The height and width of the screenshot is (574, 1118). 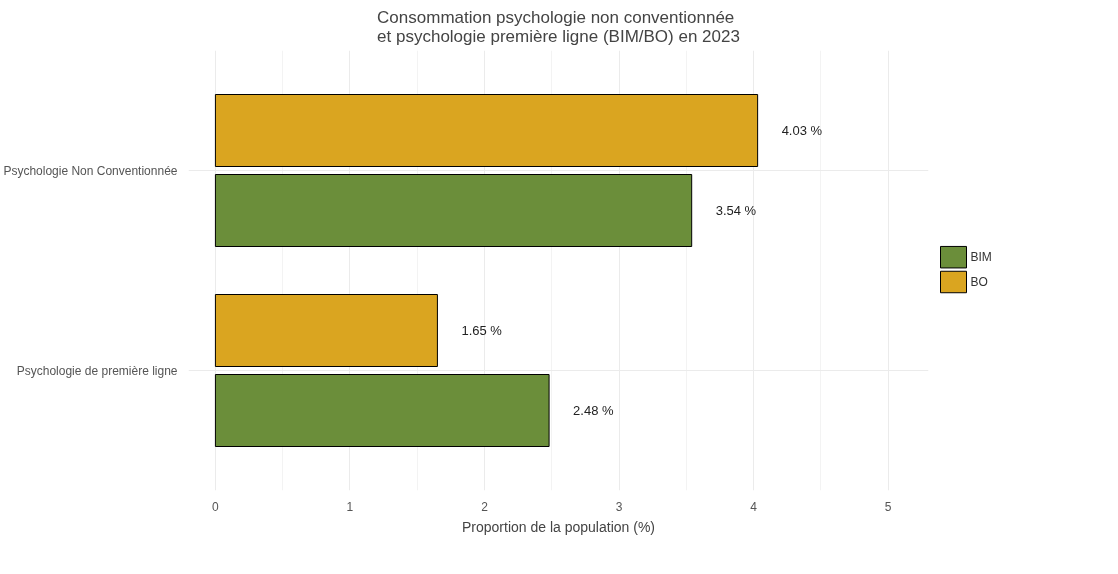 I want to click on x-tick-label: 2, so click(x=485, y=506).